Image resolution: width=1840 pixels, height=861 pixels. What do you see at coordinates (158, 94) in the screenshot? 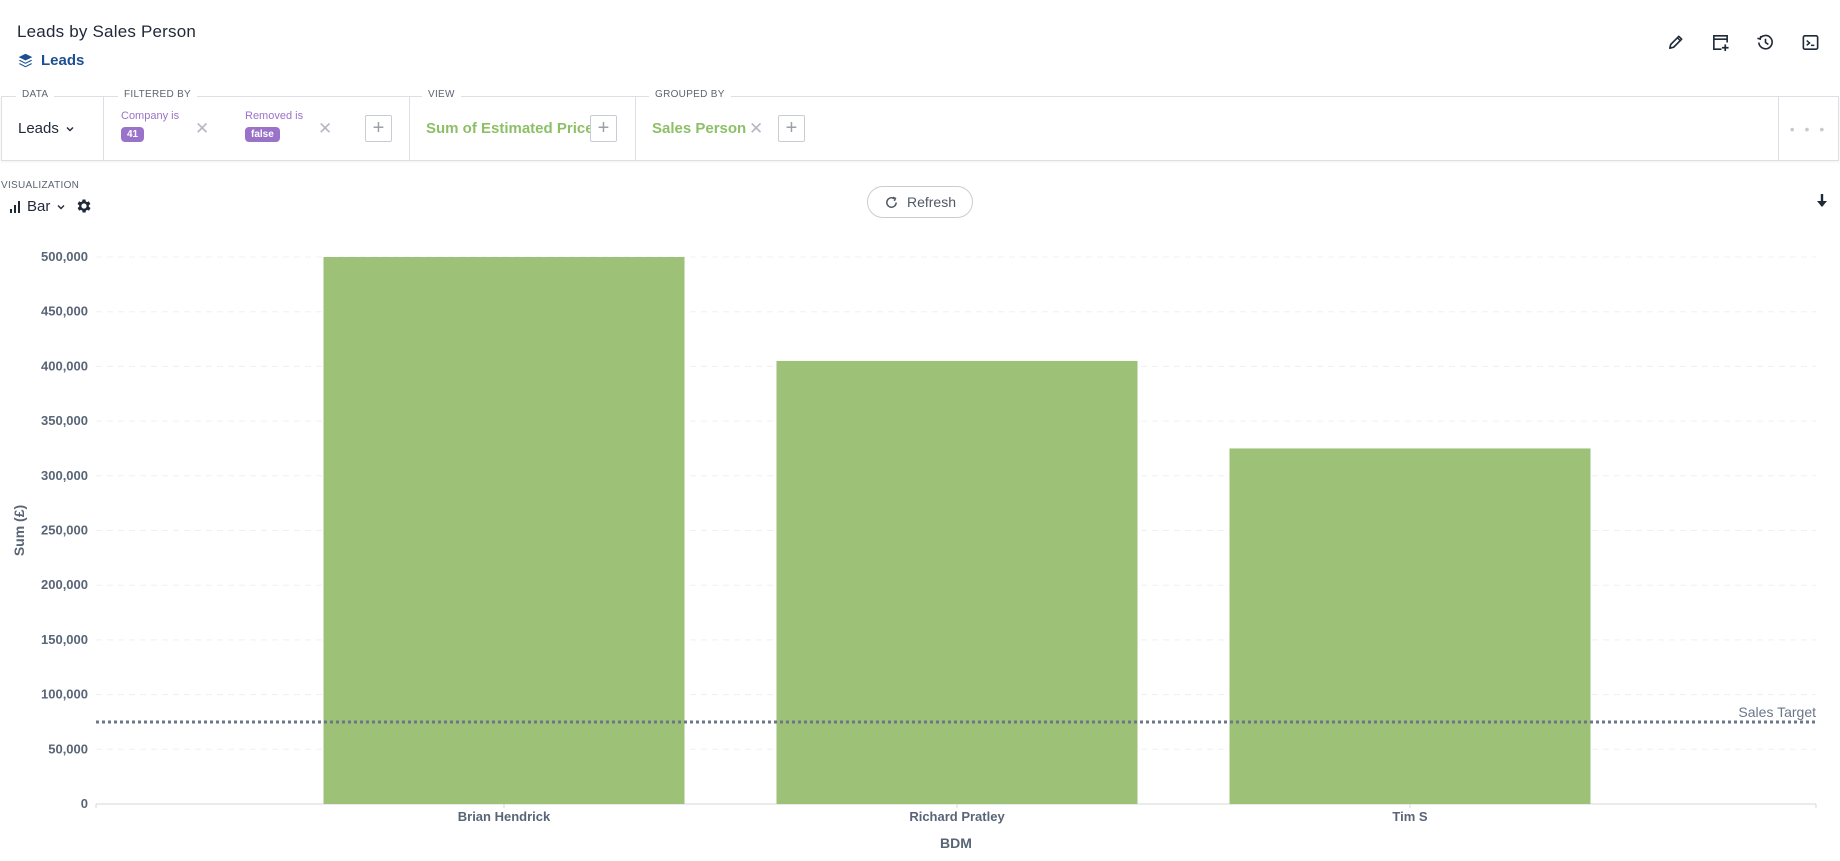
I see `filter-segment-label: FILTERED BY` at bounding box center [158, 94].